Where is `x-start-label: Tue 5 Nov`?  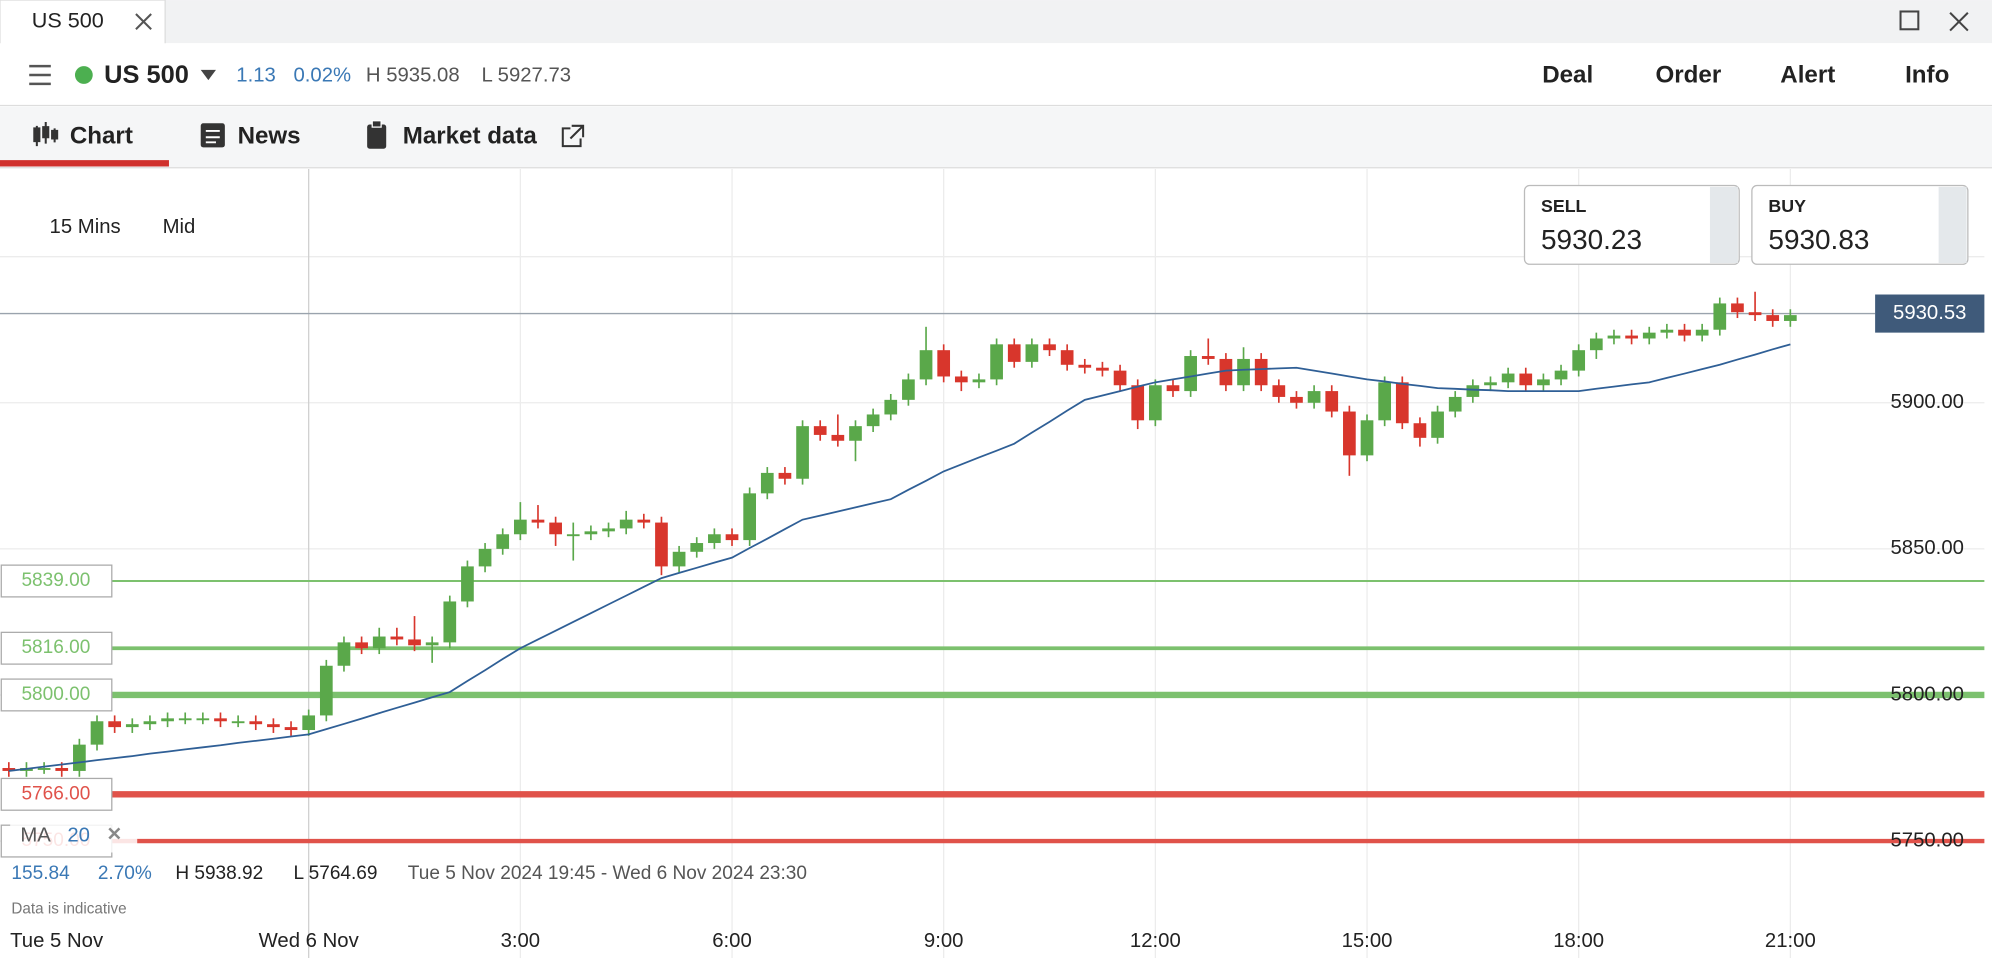 x-start-label: Tue 5 Nov is located at coordinates (57, 941).